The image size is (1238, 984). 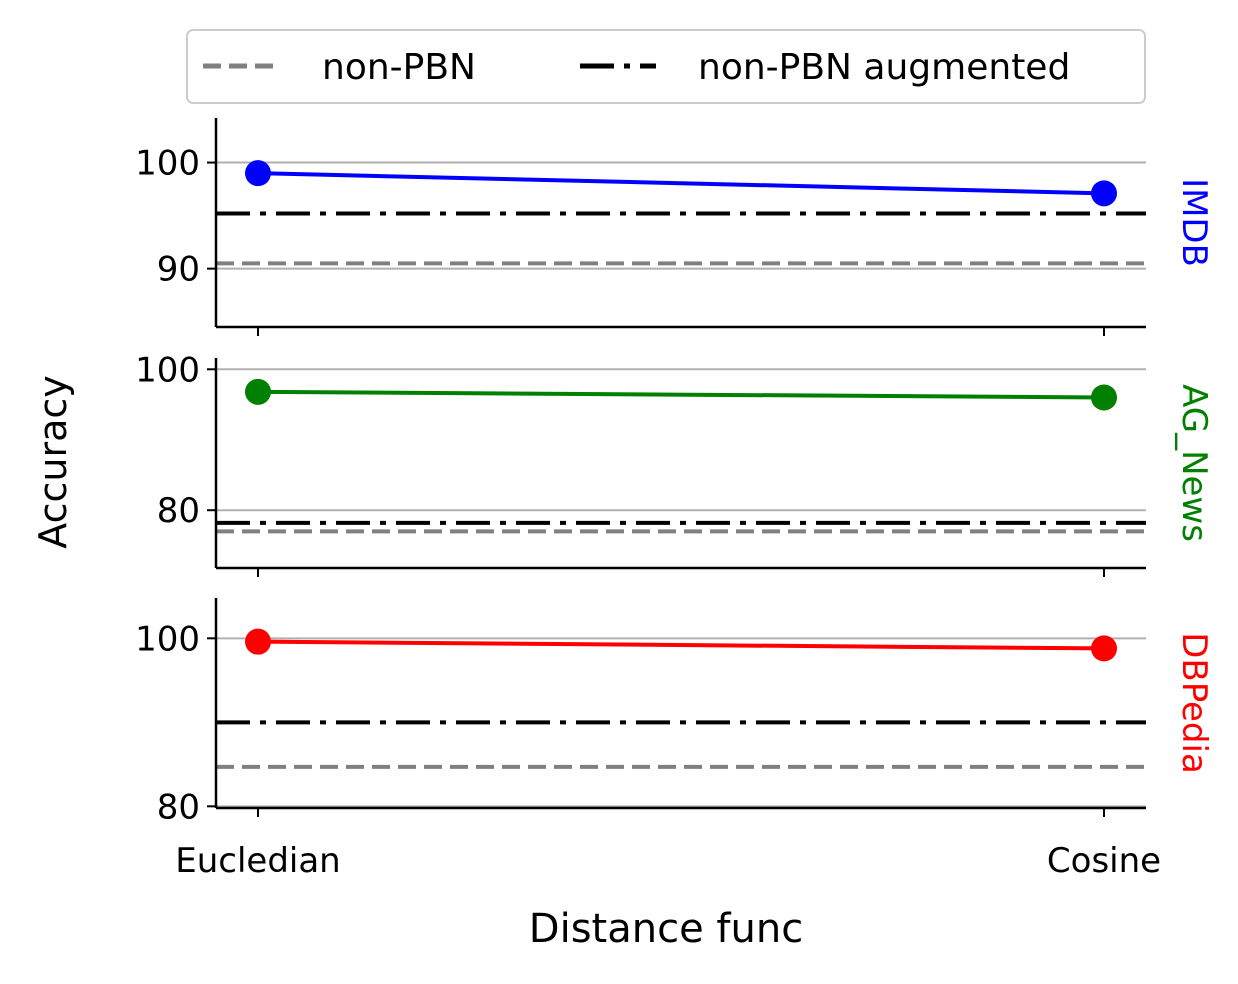 What do you see at coordinates (1194, 222) in the screenshot?
I see `panel-label-imdb: IMDB` at bounding box center [1194, 222].